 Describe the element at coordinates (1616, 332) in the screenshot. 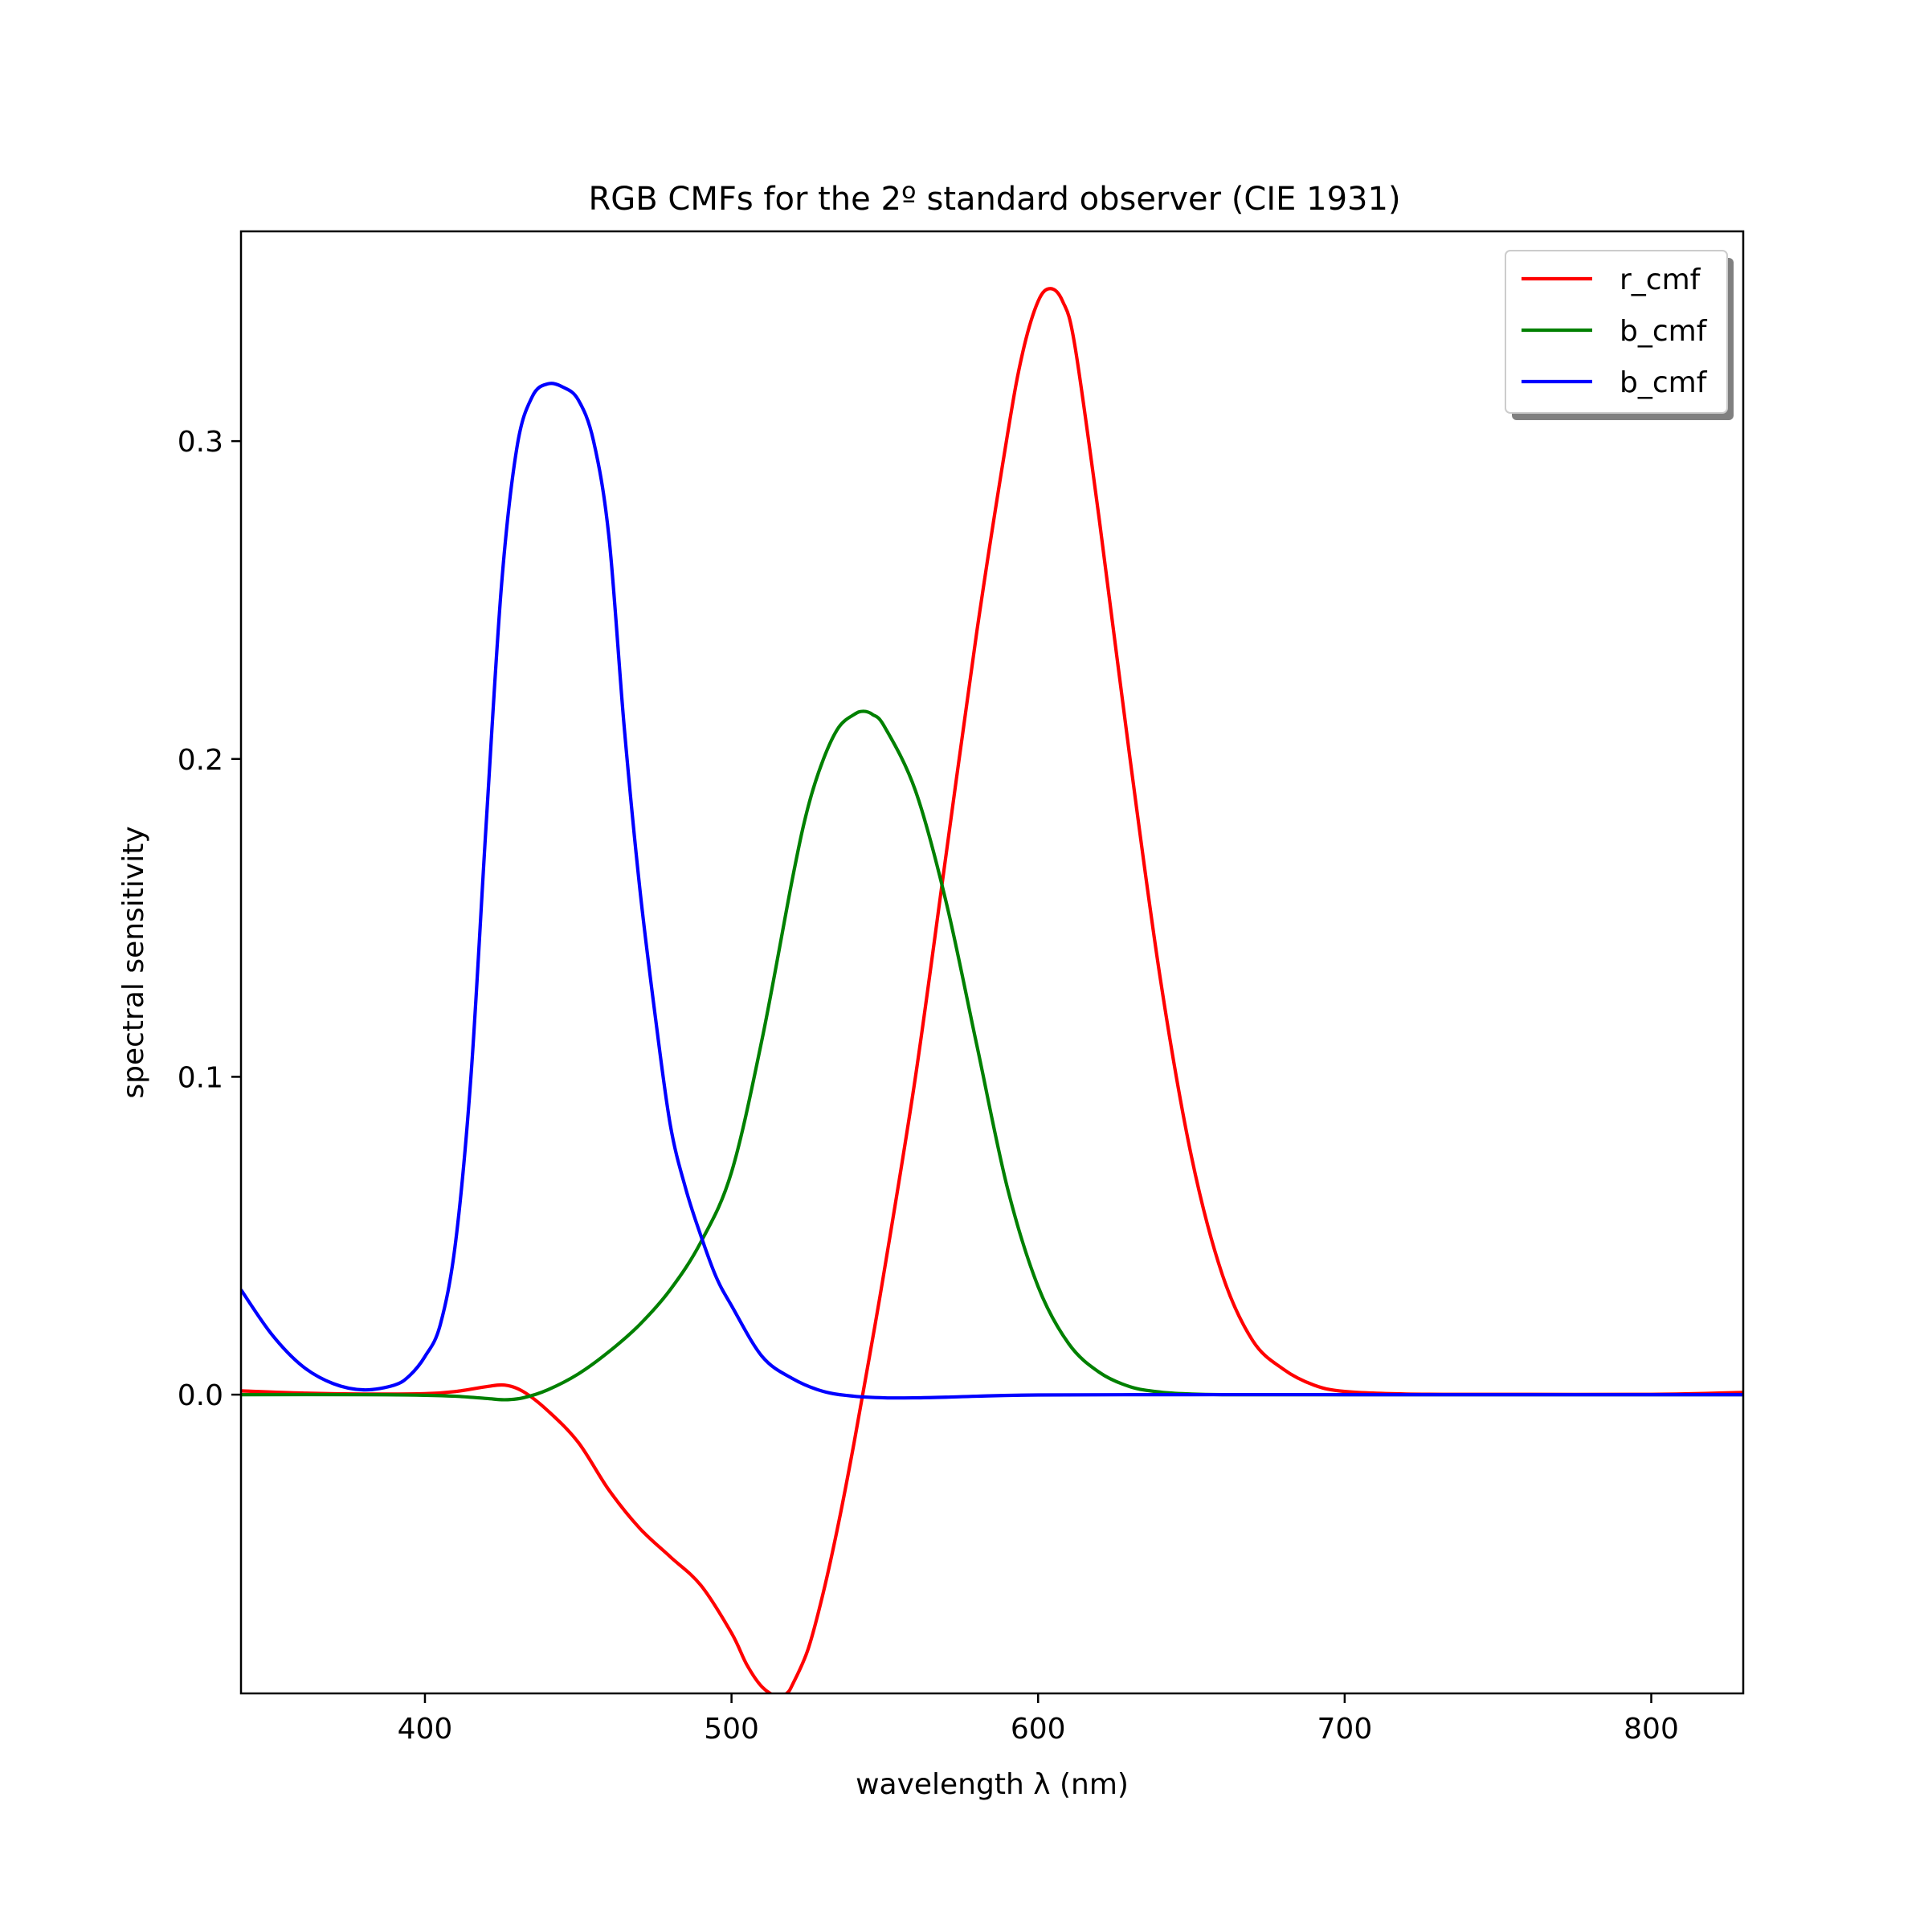

I see `legend-box` at that location.